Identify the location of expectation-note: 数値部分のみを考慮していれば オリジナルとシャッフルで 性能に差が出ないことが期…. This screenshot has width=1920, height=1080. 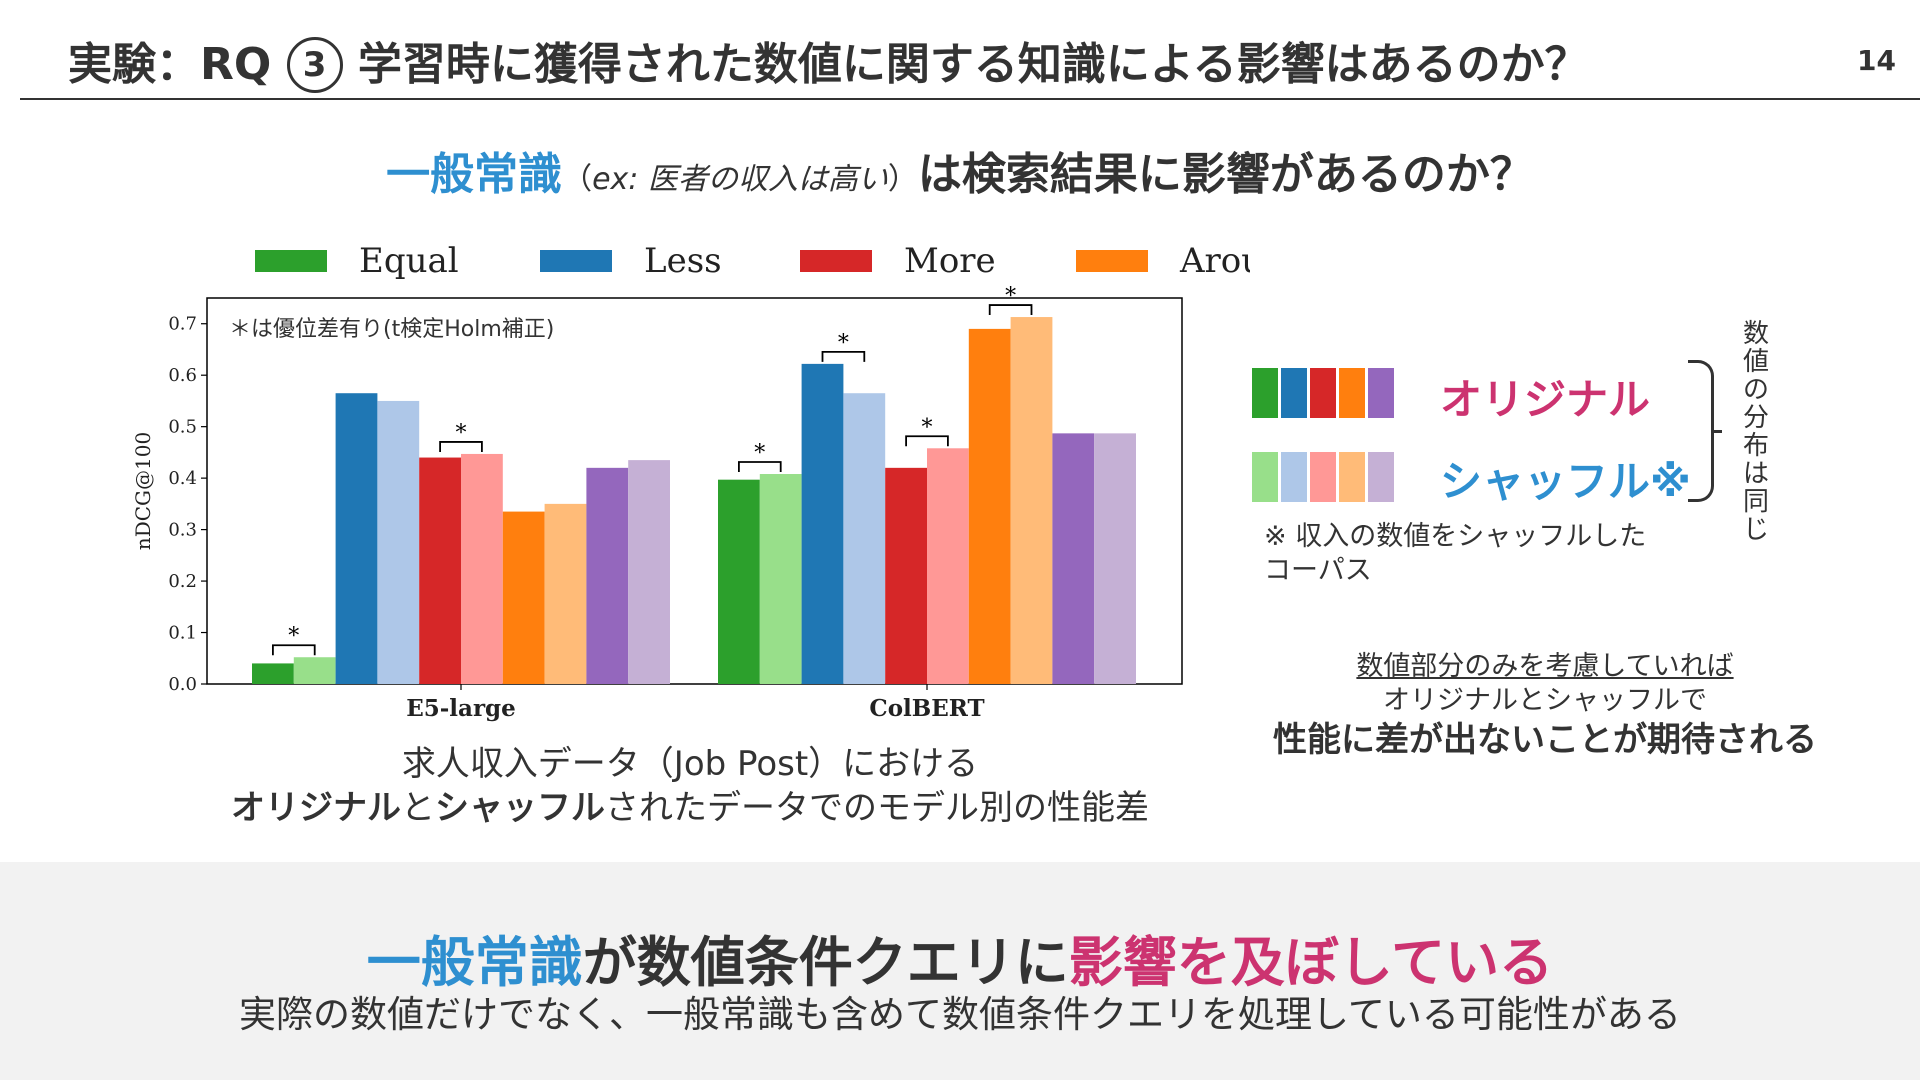
(1545, 706).